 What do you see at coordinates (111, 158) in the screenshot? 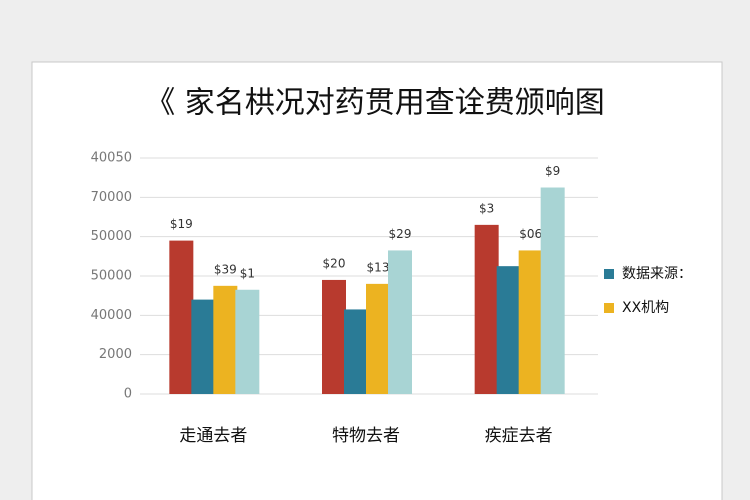
I see `y-tick-label: 40050` at bounding box center [111, 158].